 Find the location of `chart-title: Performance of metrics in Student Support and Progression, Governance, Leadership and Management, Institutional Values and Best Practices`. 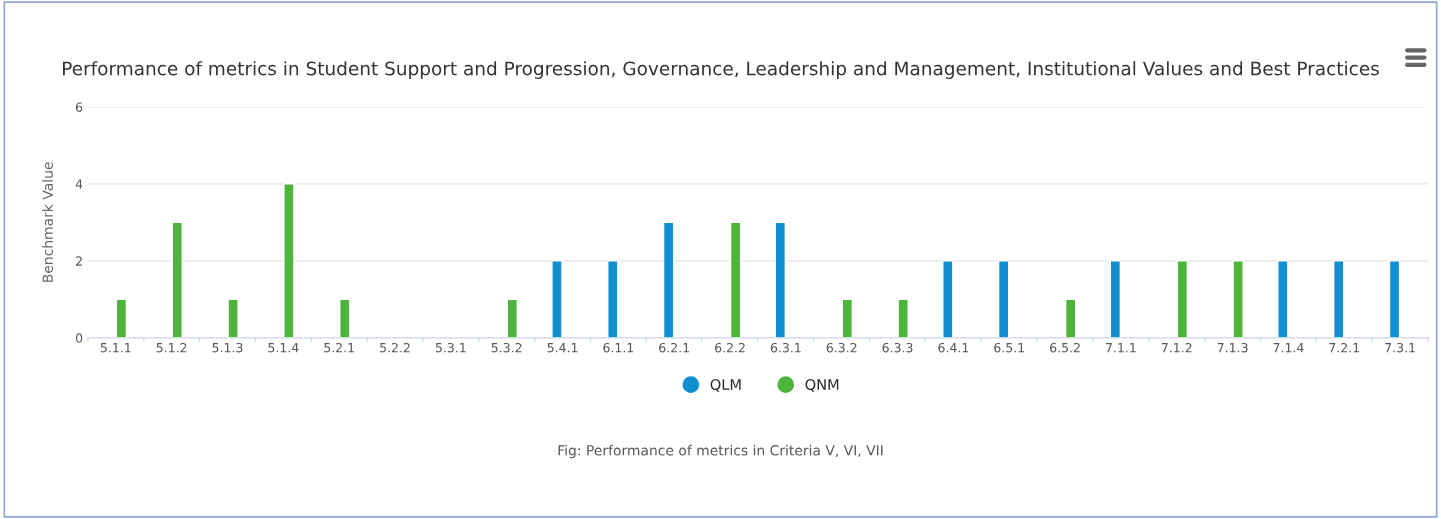

chart-title: Performance of metrics in Student Support and Progression, Governance, Leadership and Management, Institutional Values and Best Practices is located at coordinates (721, 70).